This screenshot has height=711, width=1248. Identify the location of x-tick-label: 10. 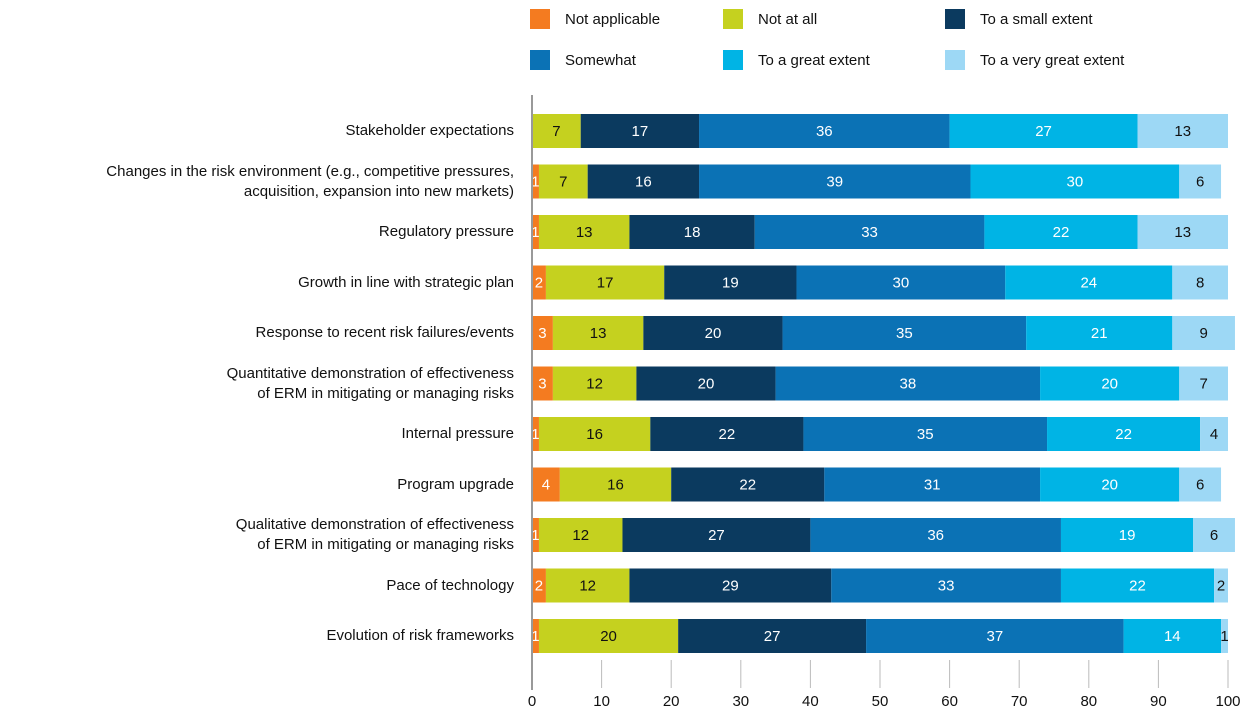
(601, 701).